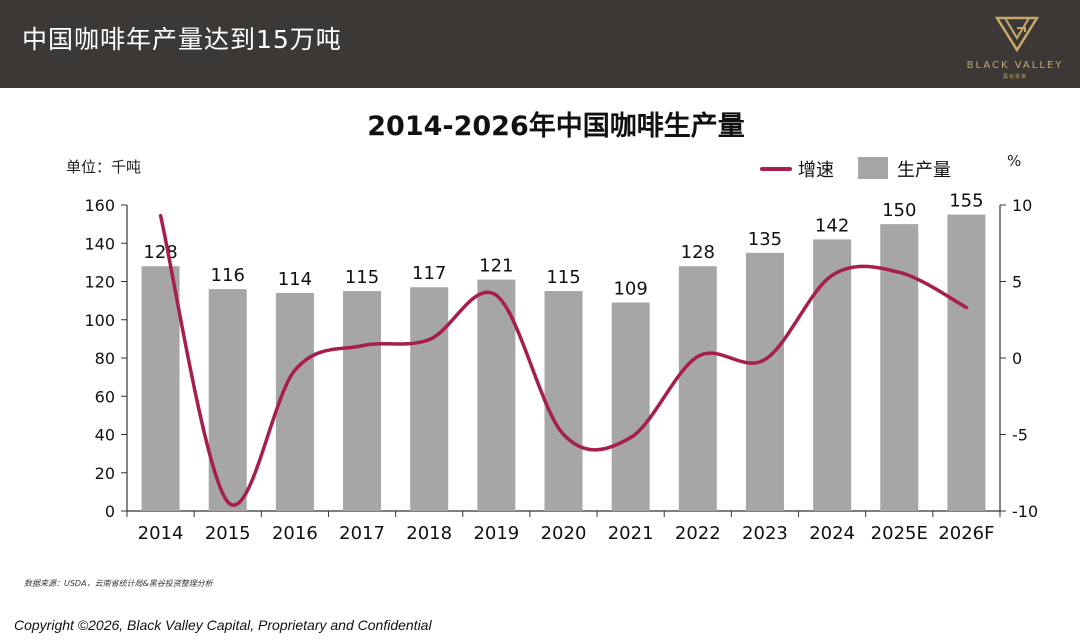  Describe the element at coordinates (966, 533) in the screenshot. I see `x-tick-label: 2026F` at that location.